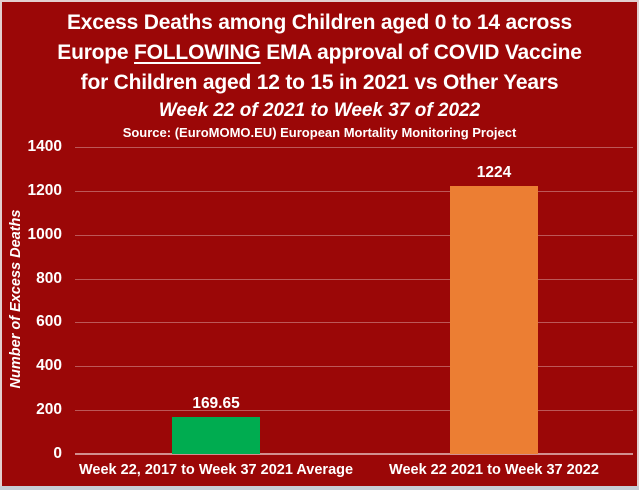  Describe the element at coordinates (216, 435) in the screenshot. I see `bar-average-2017-2021` at that location.